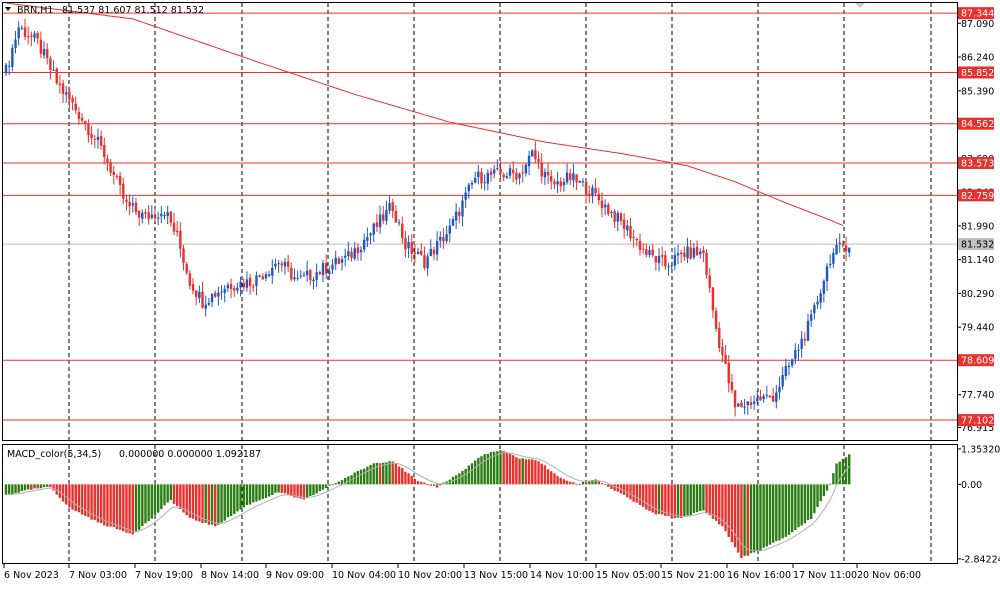  I want to click on level-price-tag, so click(976, 360).